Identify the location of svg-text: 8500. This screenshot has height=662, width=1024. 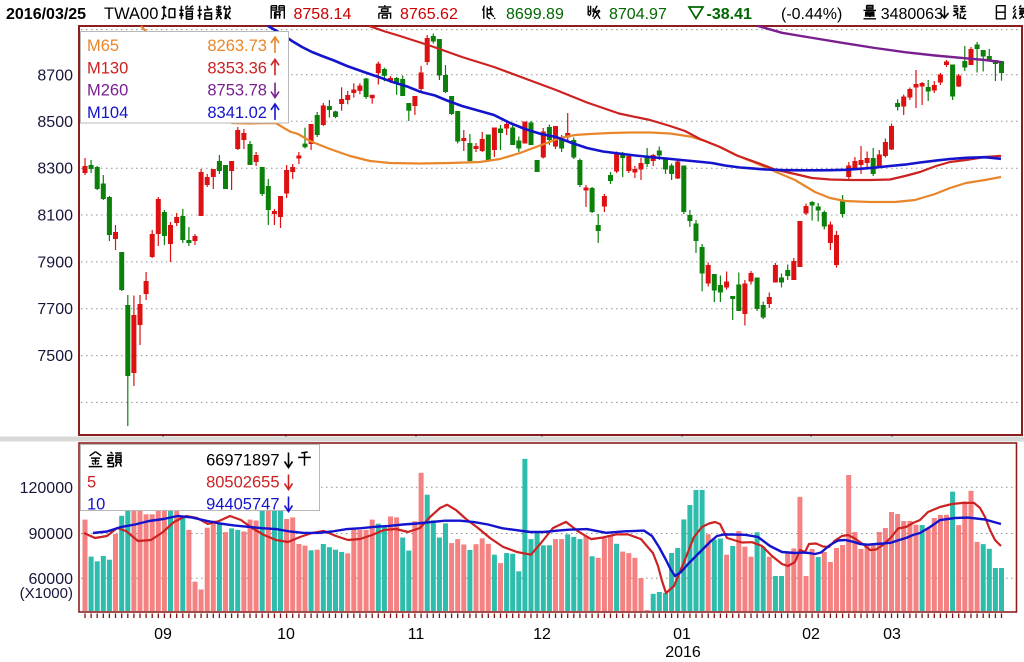
(55, 122).